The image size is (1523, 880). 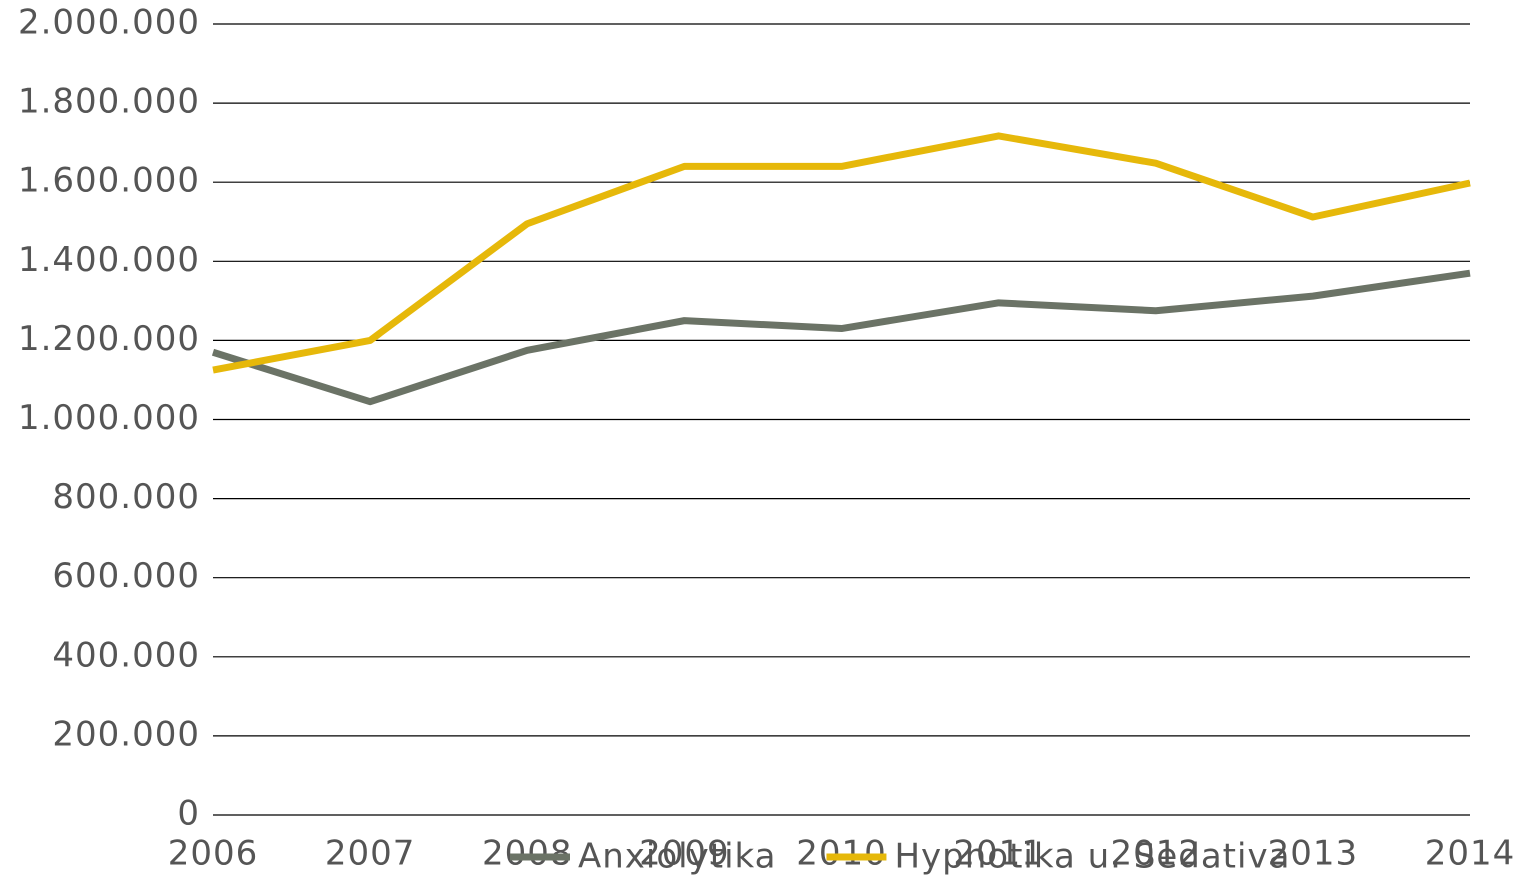 I want to click on y-tick-label: 400.000, so click(x=126, y=655).